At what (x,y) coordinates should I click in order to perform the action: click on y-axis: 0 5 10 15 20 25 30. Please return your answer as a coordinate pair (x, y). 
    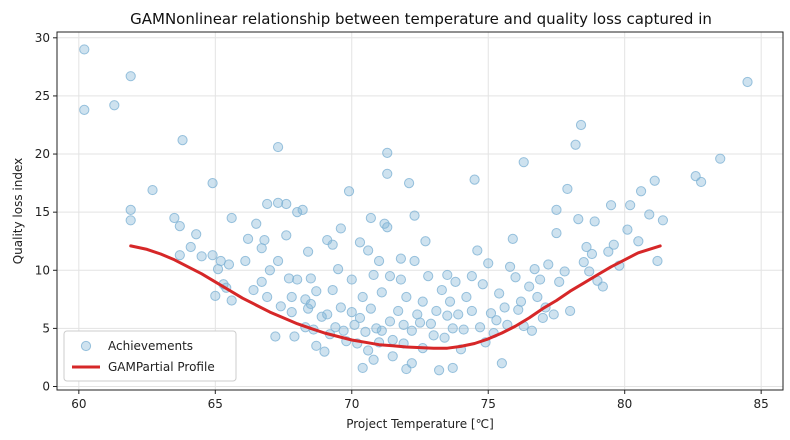
    Looking at the image, I should click on (46, 212).